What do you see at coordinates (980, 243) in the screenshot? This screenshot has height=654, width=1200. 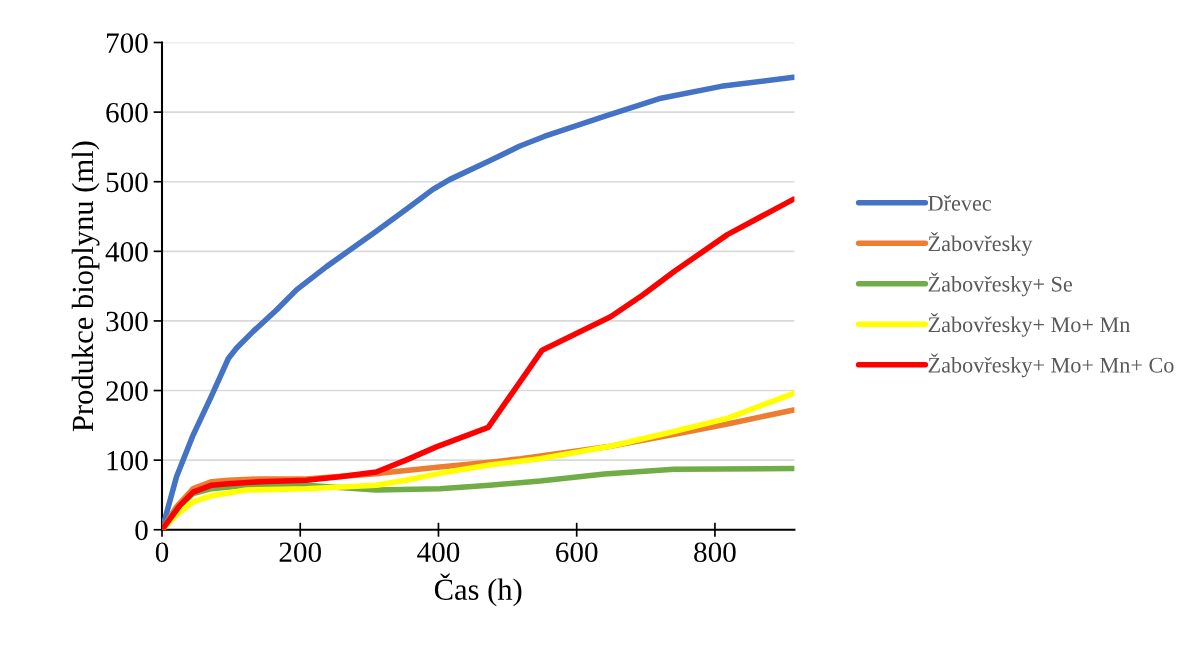 I see `legend-label: Žabovřesky` at bounding box center [980, 243].